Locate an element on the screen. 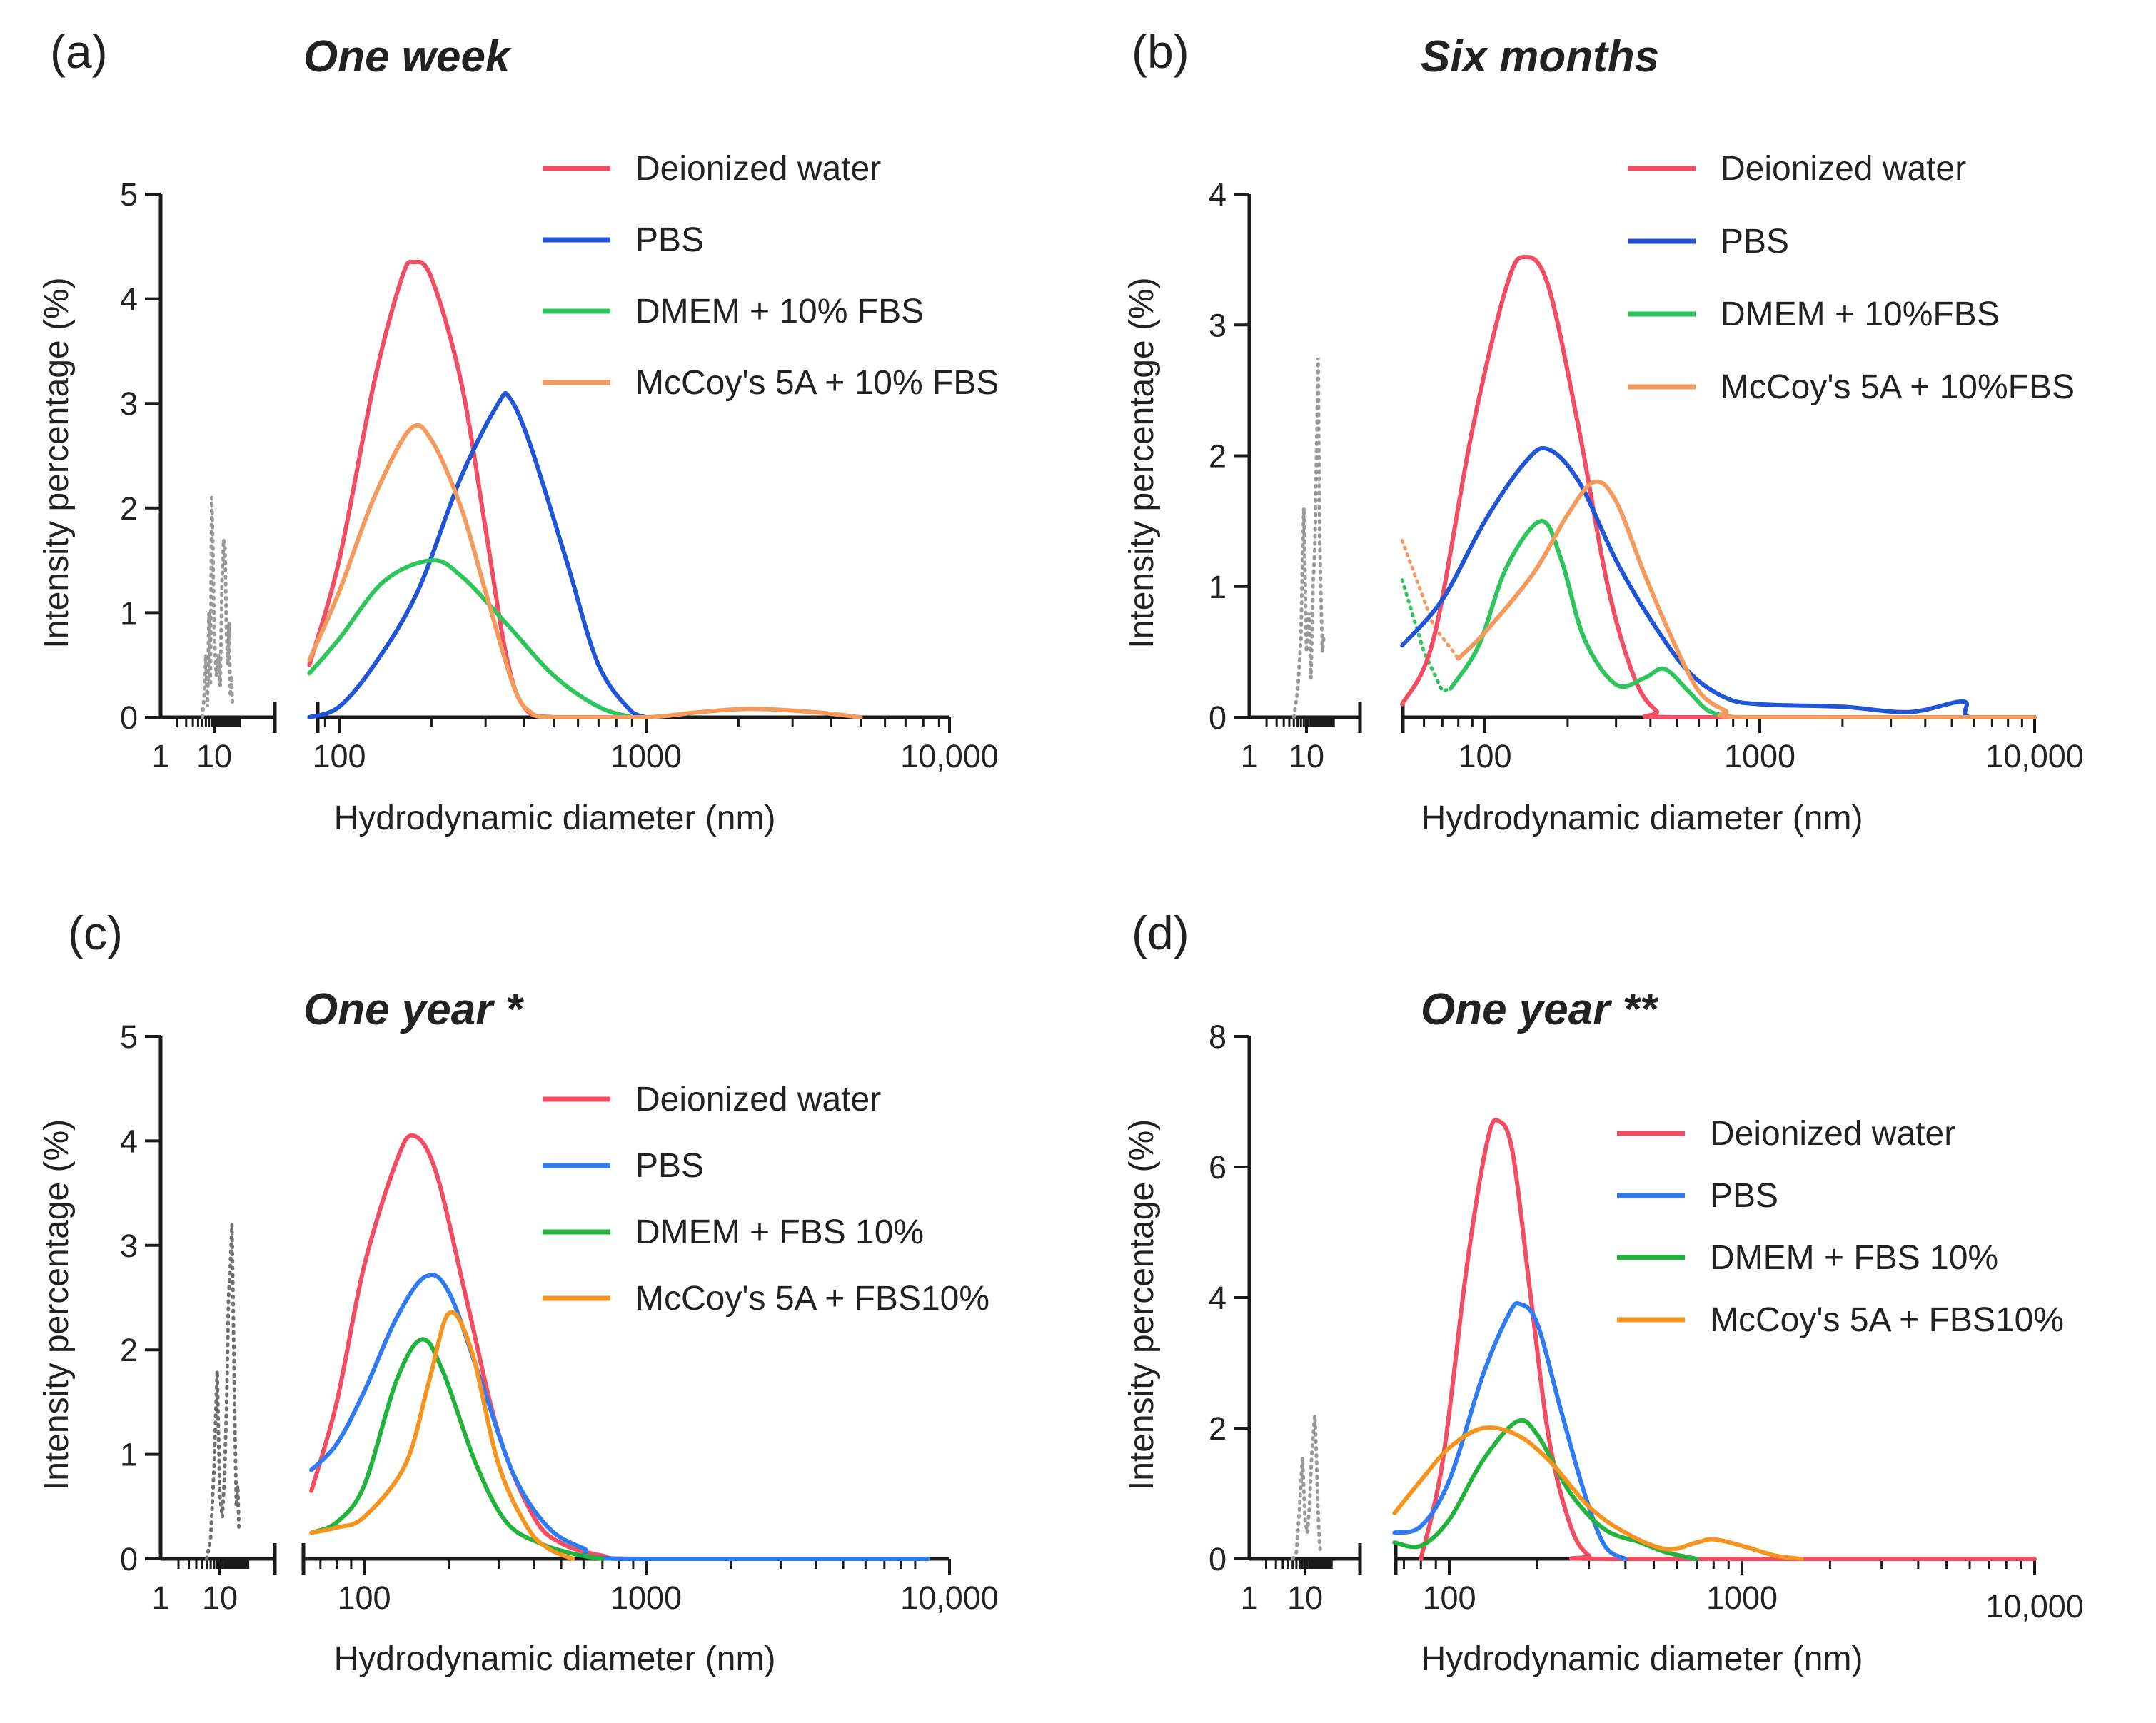 The width and height of the screenshot is (2156, 1723). y-tick-label: 8 is located at coordinates (1218, 1037).